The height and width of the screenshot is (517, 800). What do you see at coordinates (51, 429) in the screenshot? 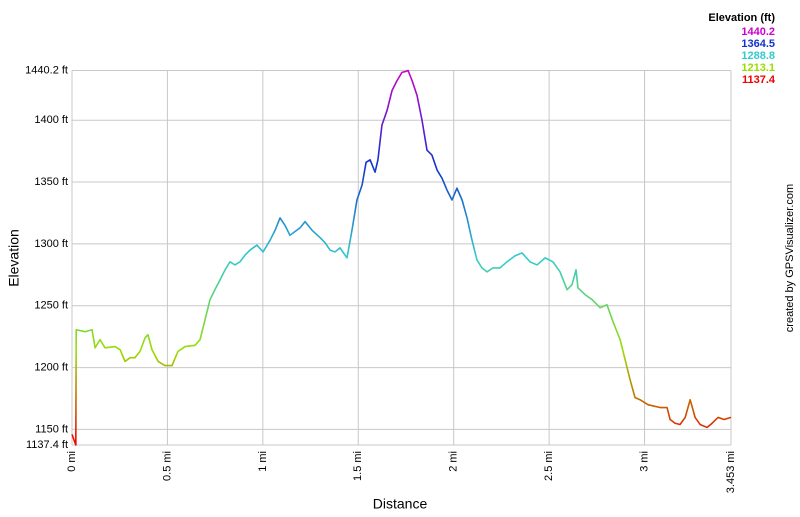
I see `y-tick-label: 1150 ft` at bounding box center [51, 429].